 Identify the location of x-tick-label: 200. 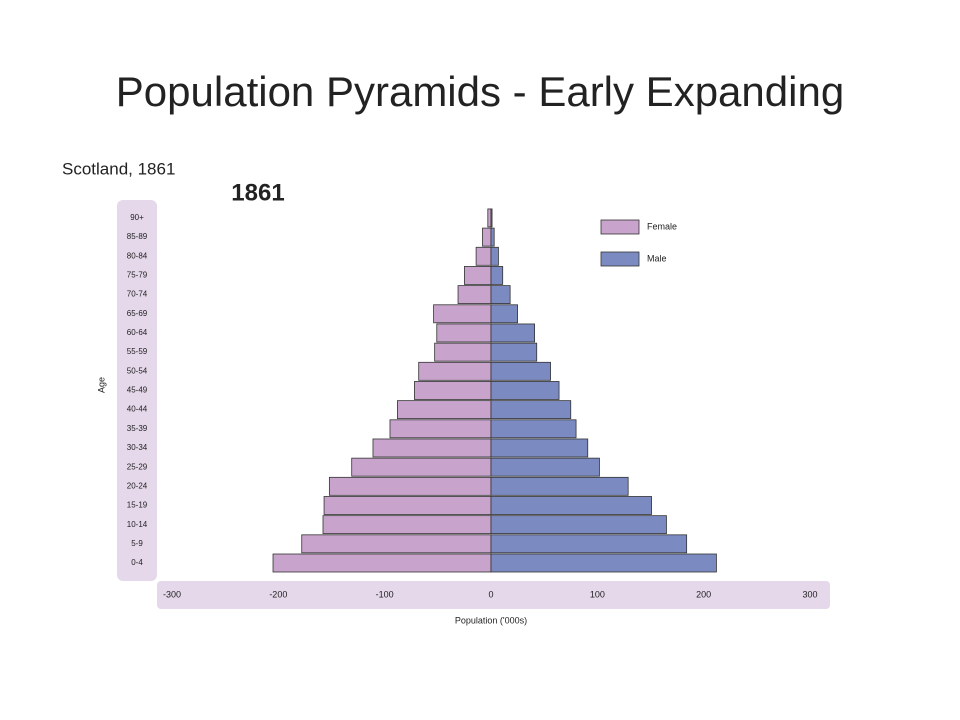
(703, 594).